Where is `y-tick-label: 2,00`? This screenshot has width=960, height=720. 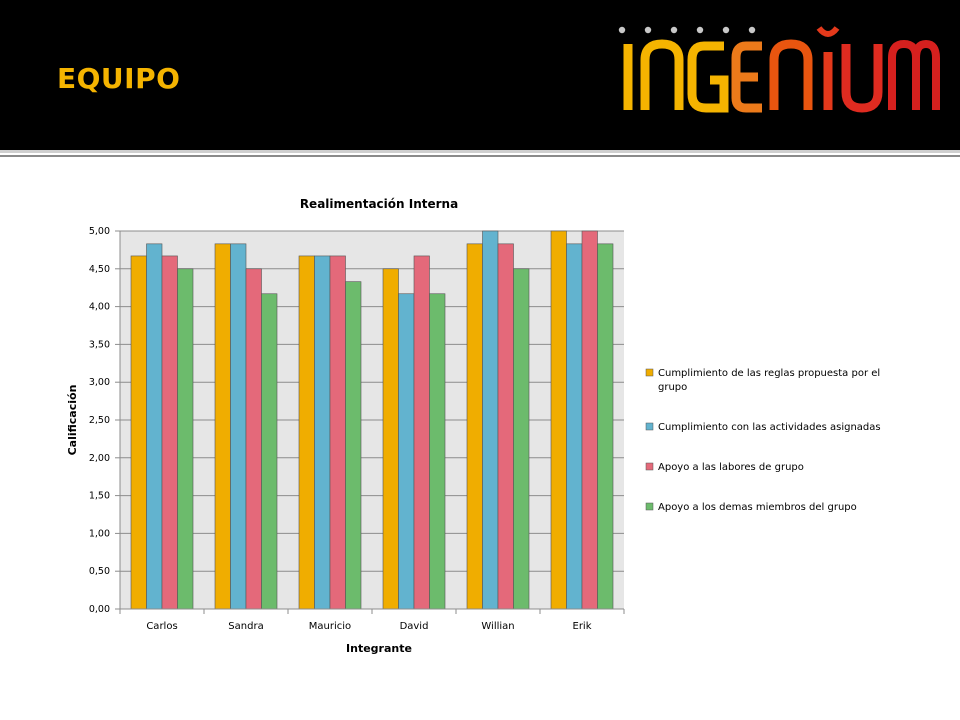
y-tick-label: 2,00 is located at coordinates (99, 458).